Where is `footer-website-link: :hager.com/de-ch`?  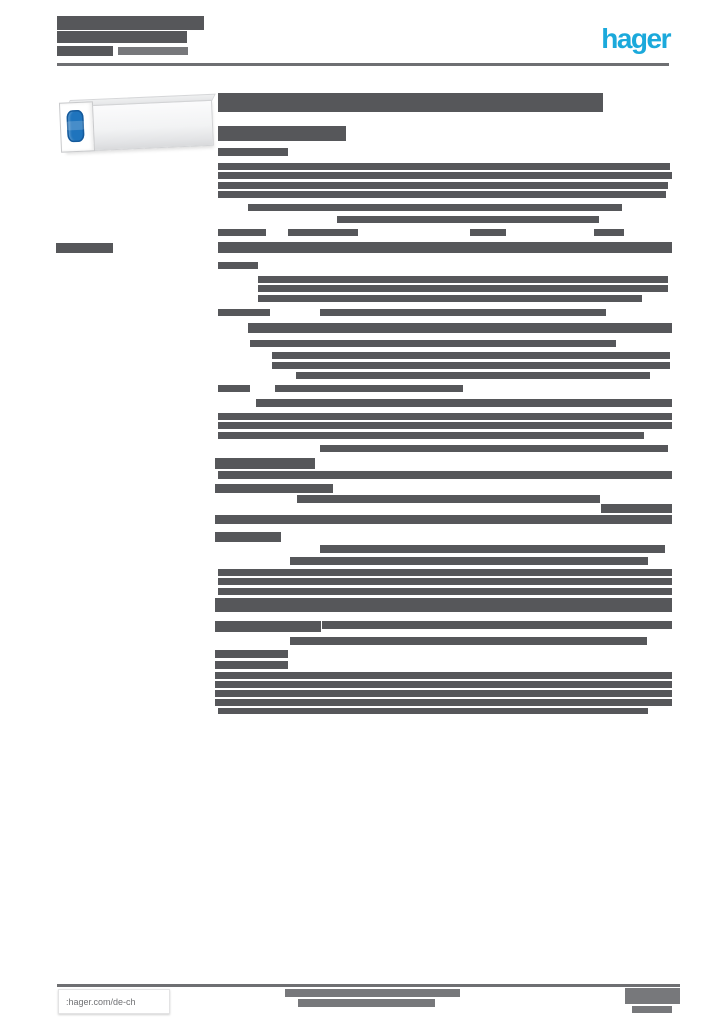
footer-website-link: :hager.com/de-ch is located at coordinates (114, 1001).